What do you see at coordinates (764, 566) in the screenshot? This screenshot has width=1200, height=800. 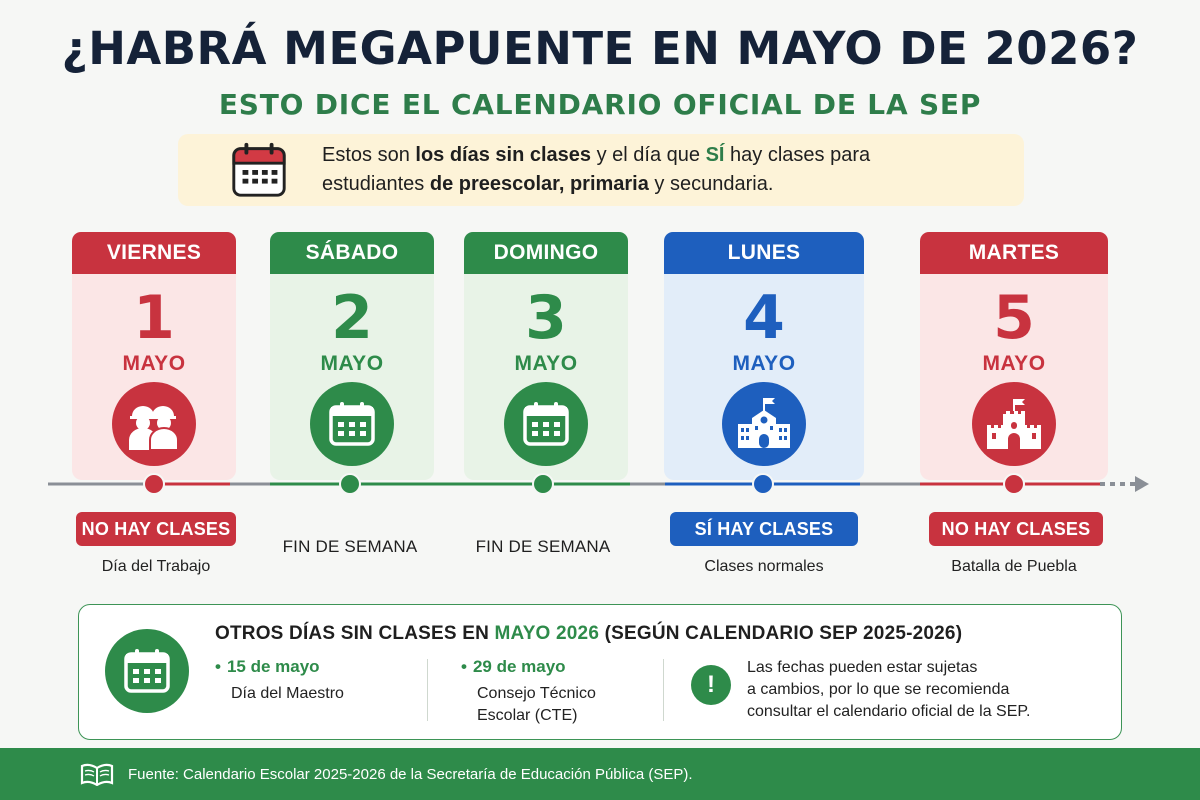 I see `day-reason: Clases normales` at bounding box center [764, 566].